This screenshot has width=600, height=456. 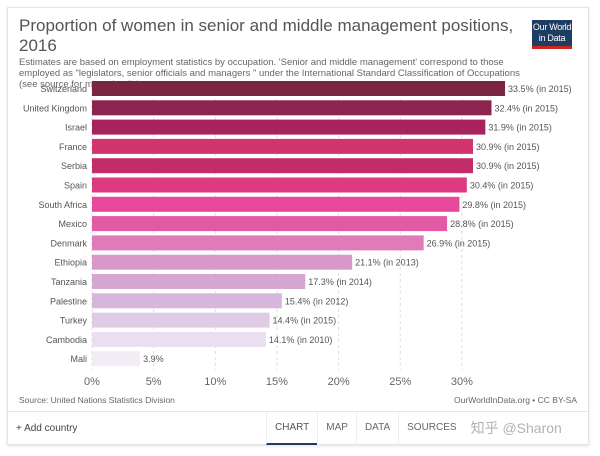 I want to click on data-label: 31.9% (in 2015), so click(x=520, y=128).